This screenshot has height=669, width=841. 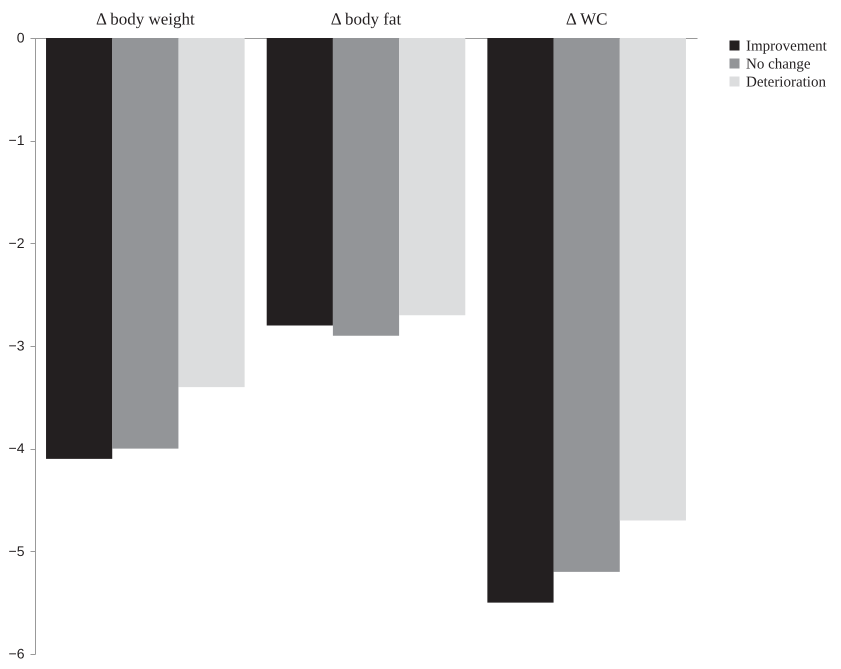 I want to click on legend-label: Deterioration, so click(x=786, y=82).